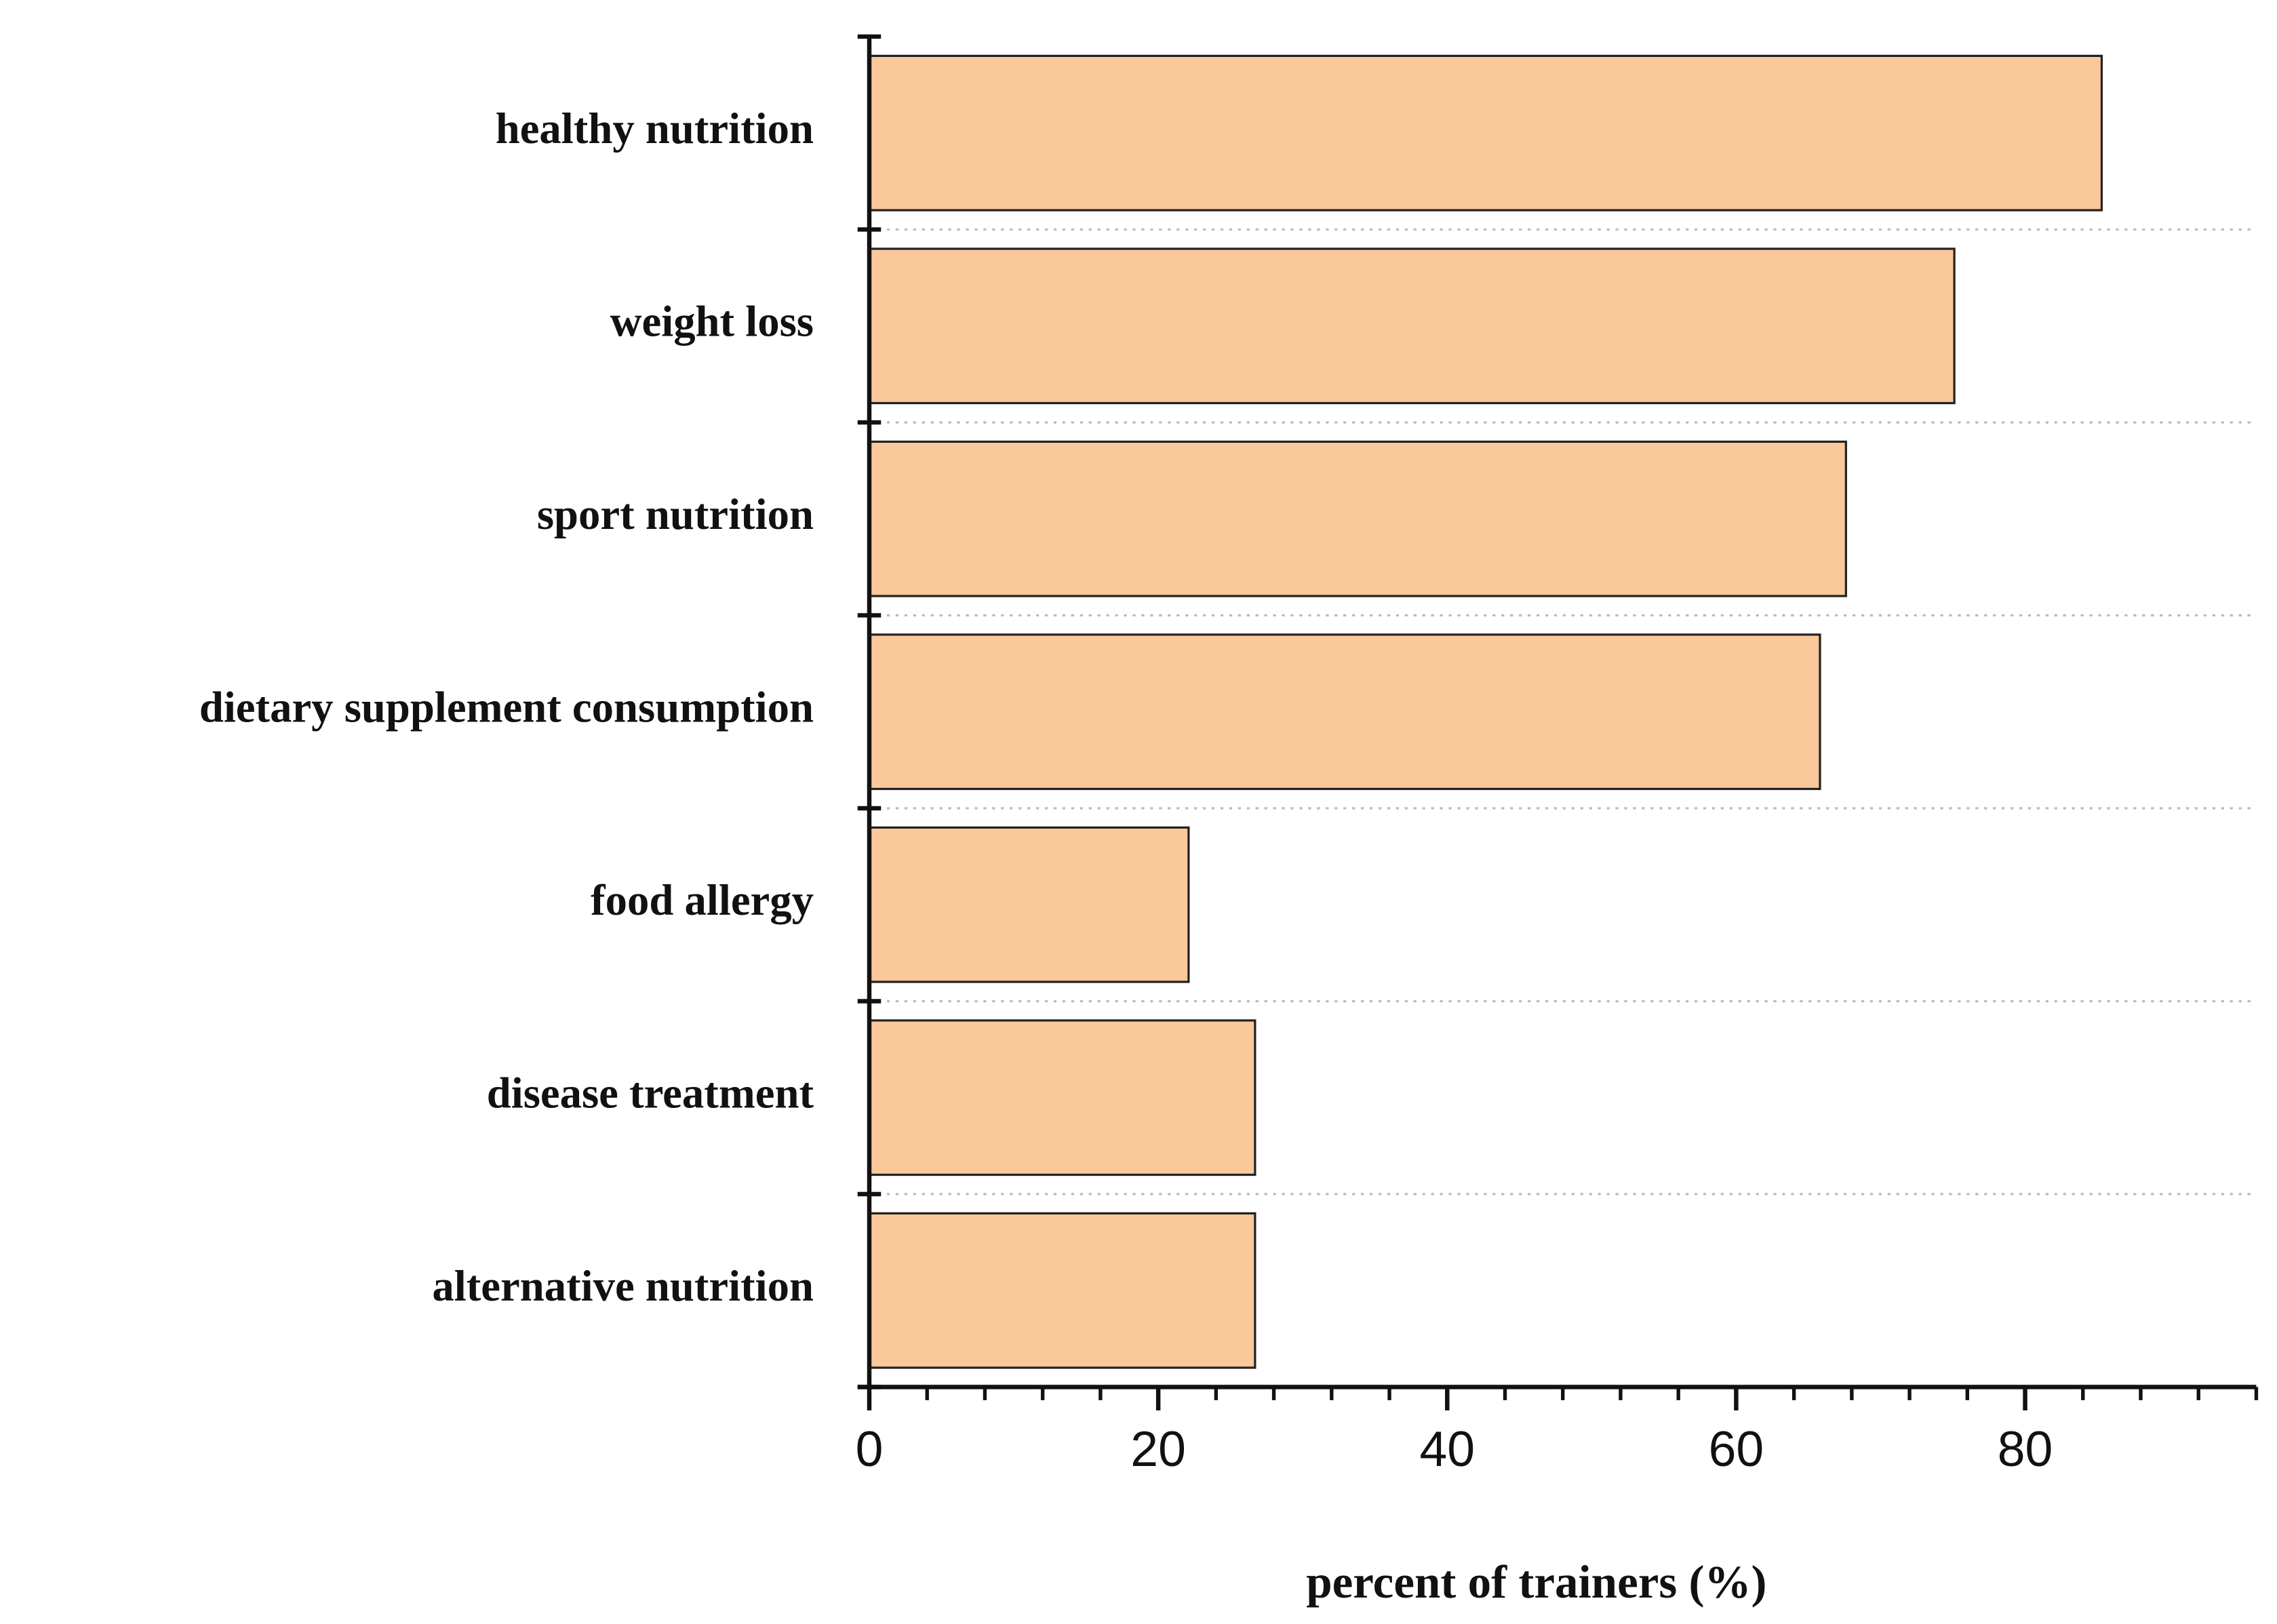 The image size is (2277, 1624). Describe the element at coordinates (507, 707) in the screenshot. I see `y-tick-label: dietary supplement consumption` at that location.